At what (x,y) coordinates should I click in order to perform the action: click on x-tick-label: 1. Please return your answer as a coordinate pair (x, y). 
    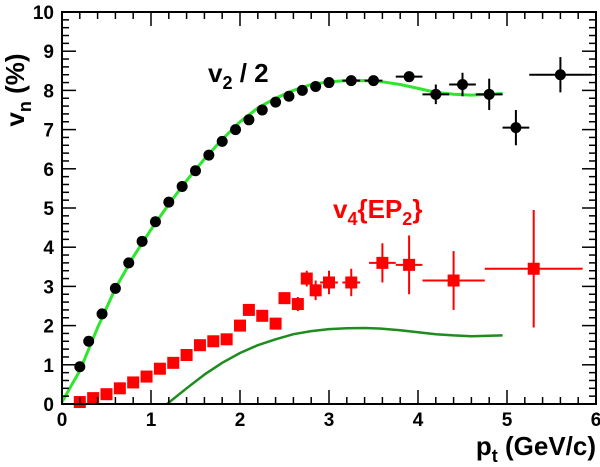
    Looking at the image, I should click on (151, 420).